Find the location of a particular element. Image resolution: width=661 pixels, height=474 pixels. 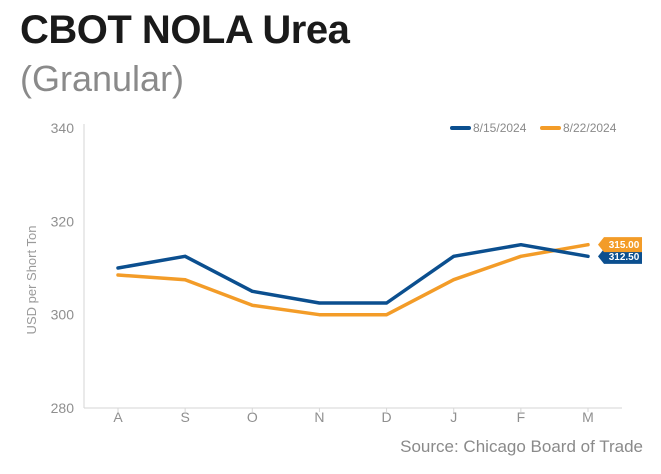

source-note: Source: Chicago Board of Trade is located at coordinates (521, 446).